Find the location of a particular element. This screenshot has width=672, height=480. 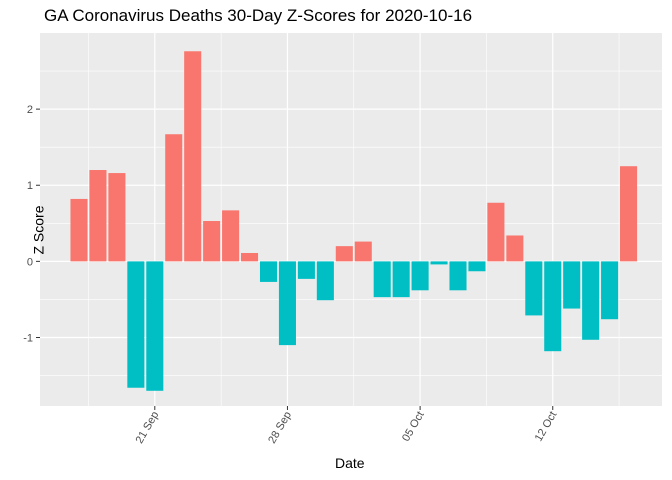

x-axis-label: Date is located at coordinates (350, 463).